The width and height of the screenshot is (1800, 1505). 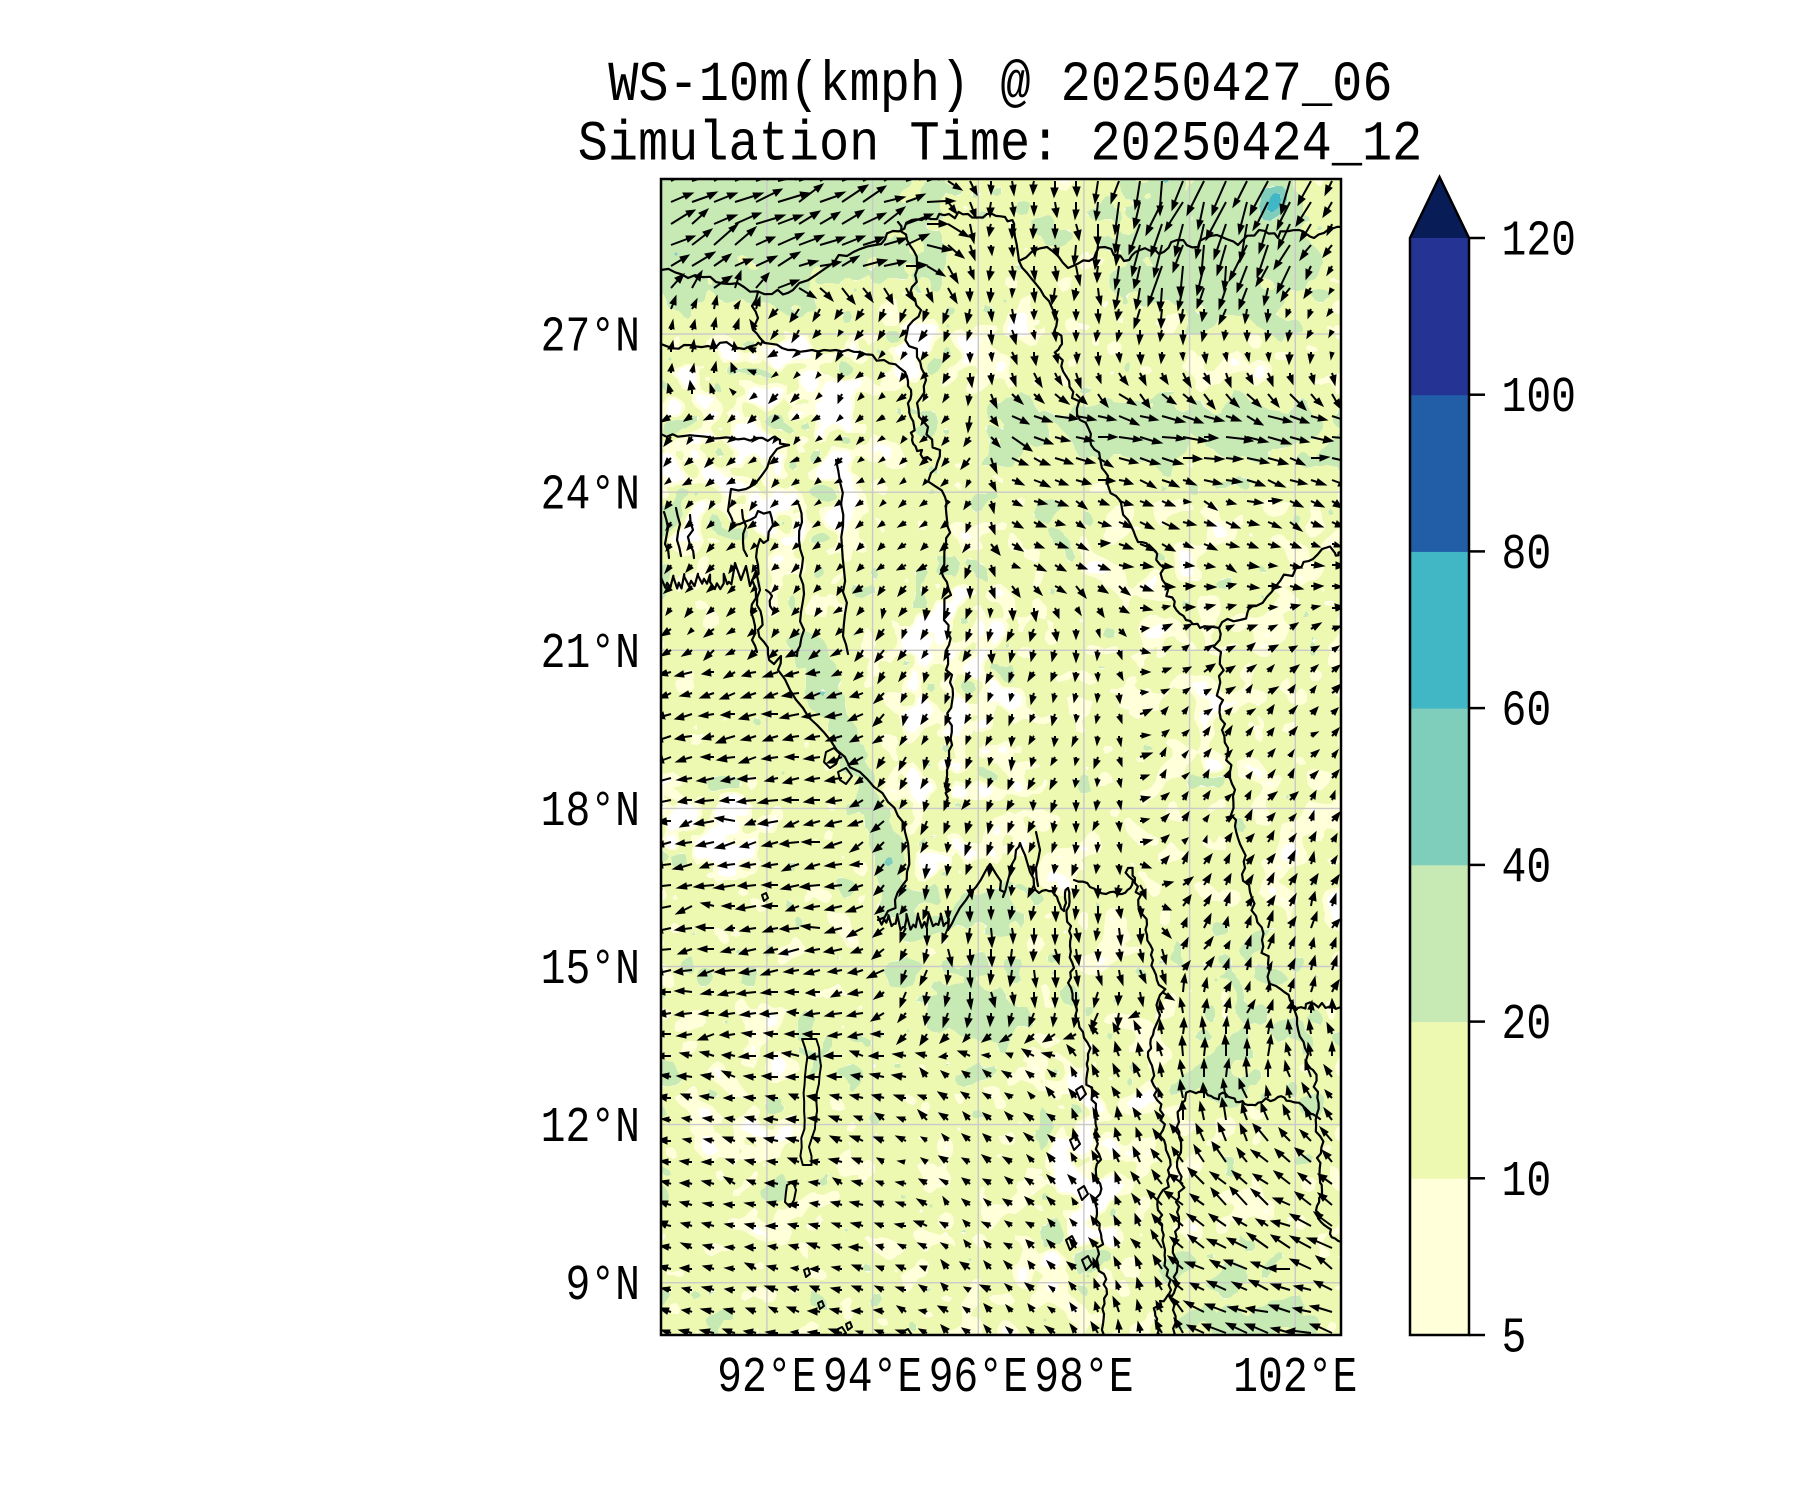 What do you see at coordinates (590, 337) in the screenshot?
I see `svg-text: 27°N` at bounding box center [590, 337].